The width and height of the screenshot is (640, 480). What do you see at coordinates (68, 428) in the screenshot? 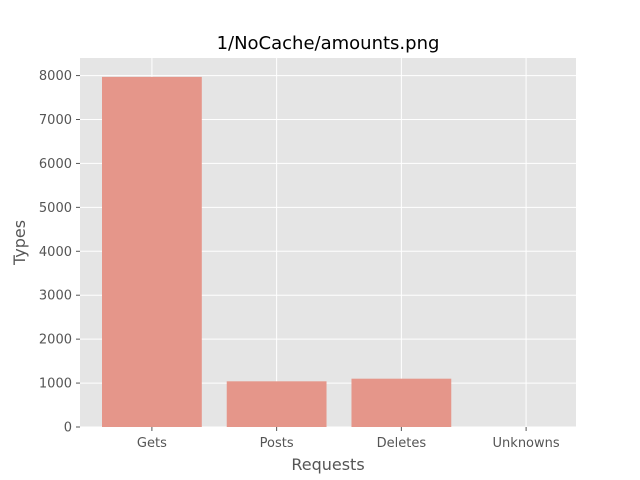
I see `y-tick-label-0: 0` at bounding box center [68, 428].